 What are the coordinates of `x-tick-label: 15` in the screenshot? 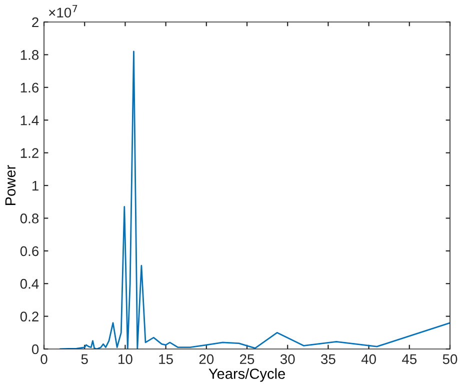 It's located at (166, 359).